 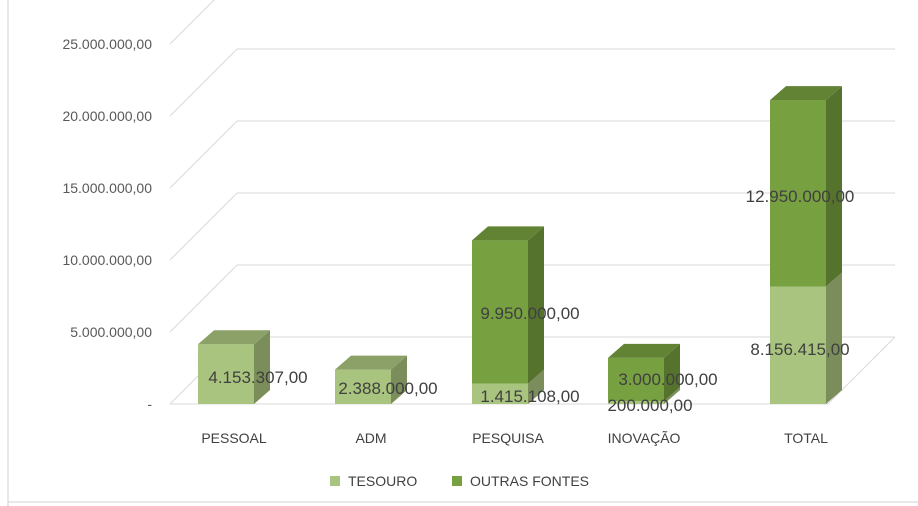 I want to click on y-tick-label: 15.000.000,00, so click(x=107, y=188).